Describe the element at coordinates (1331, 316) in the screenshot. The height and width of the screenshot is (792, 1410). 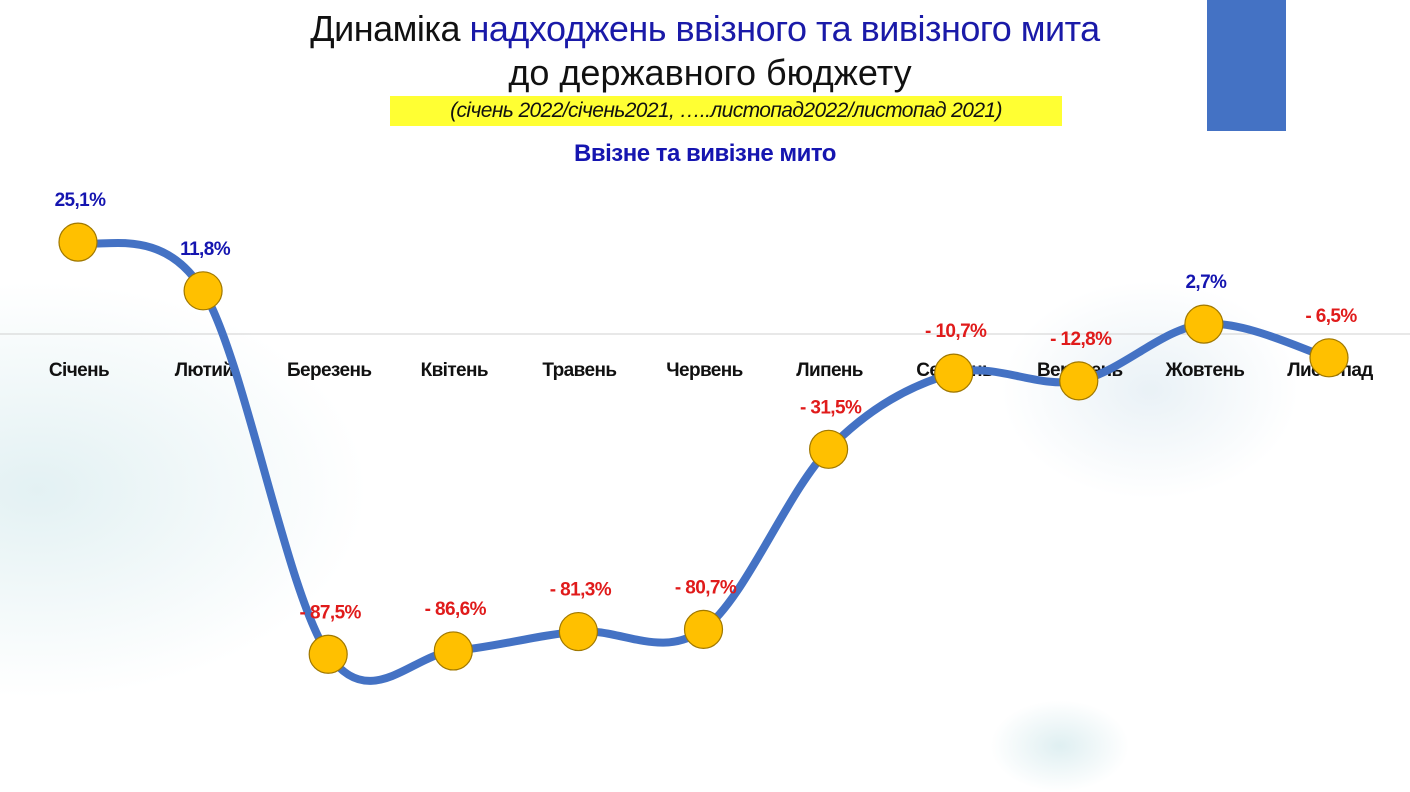
I see `data-label: - 6,5%` at that location.